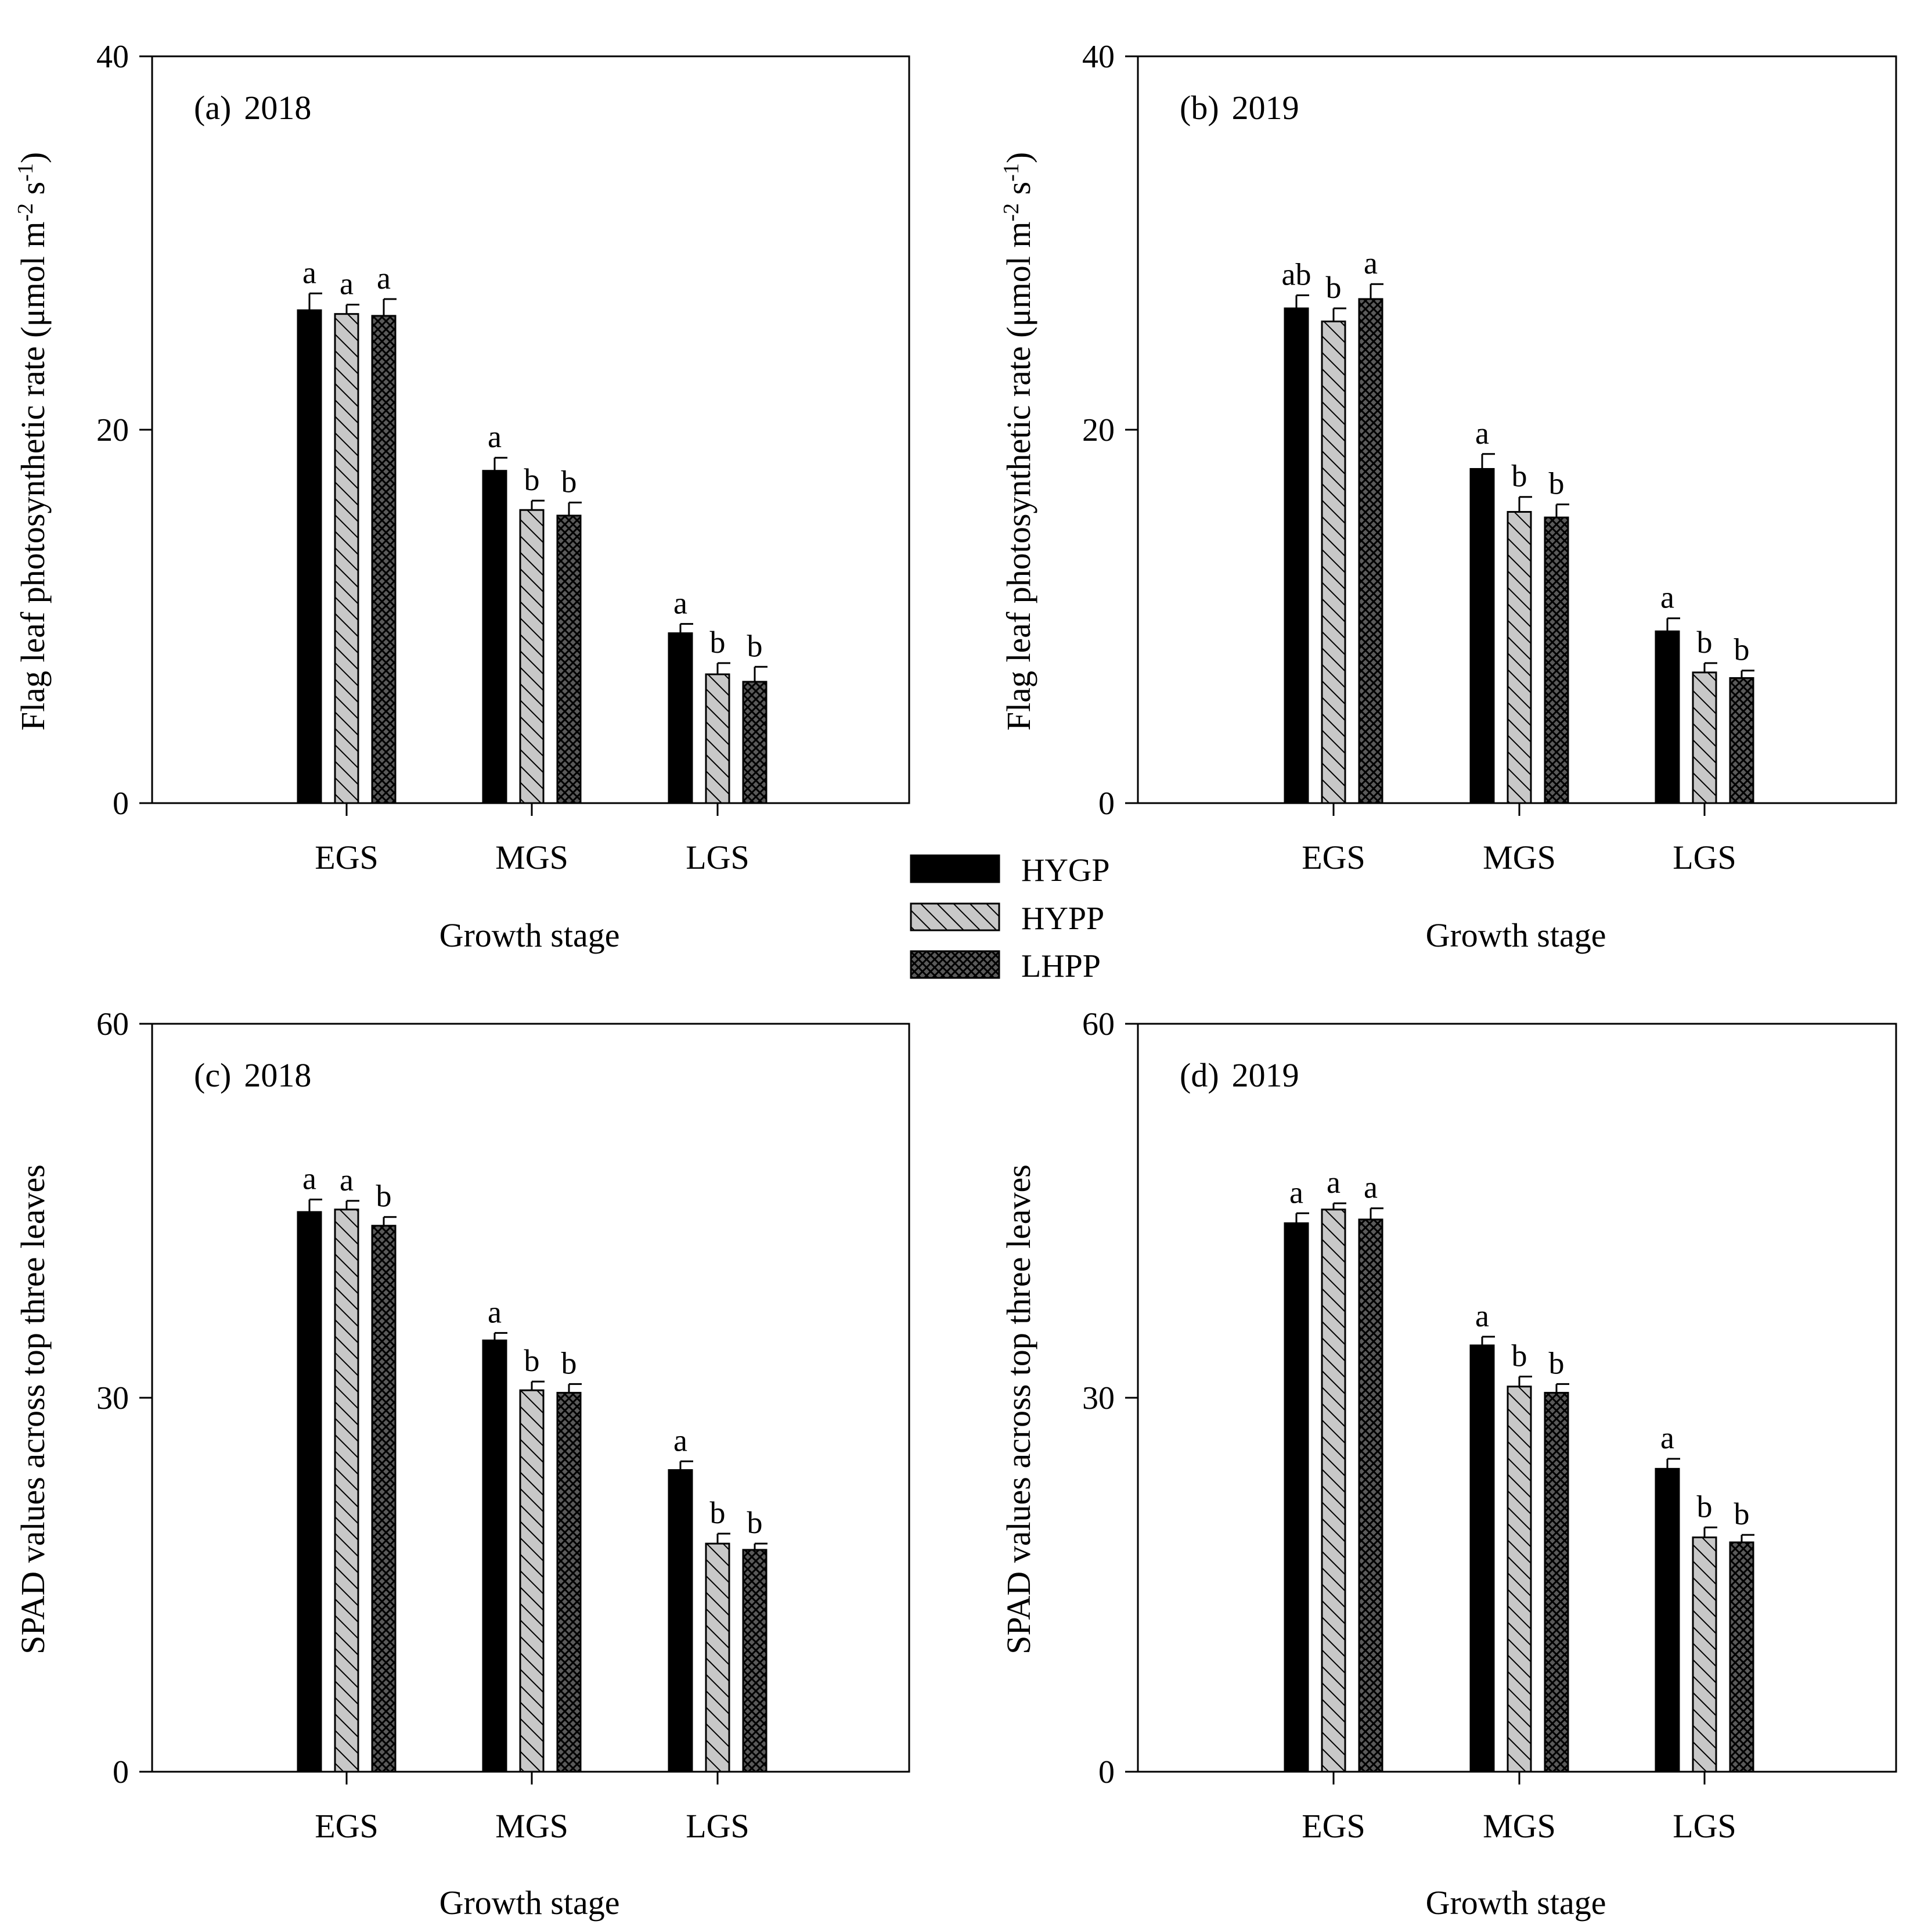 The width and height of the screenshot is (1917, 1932). What do you see at coordinates (1065, 870) in the screenshot?
I see `legend-label-hygp: HYGP` at bounding box center [1065, 870].